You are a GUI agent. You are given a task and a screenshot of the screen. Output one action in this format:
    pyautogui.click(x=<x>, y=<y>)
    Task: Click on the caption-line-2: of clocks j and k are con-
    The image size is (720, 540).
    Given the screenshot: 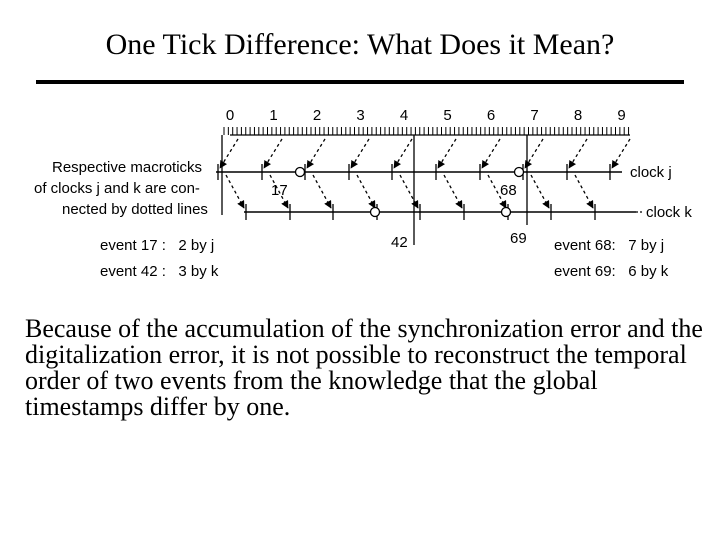 What is the action you would take?
    pyautogui.click(x=117, y=188)
    